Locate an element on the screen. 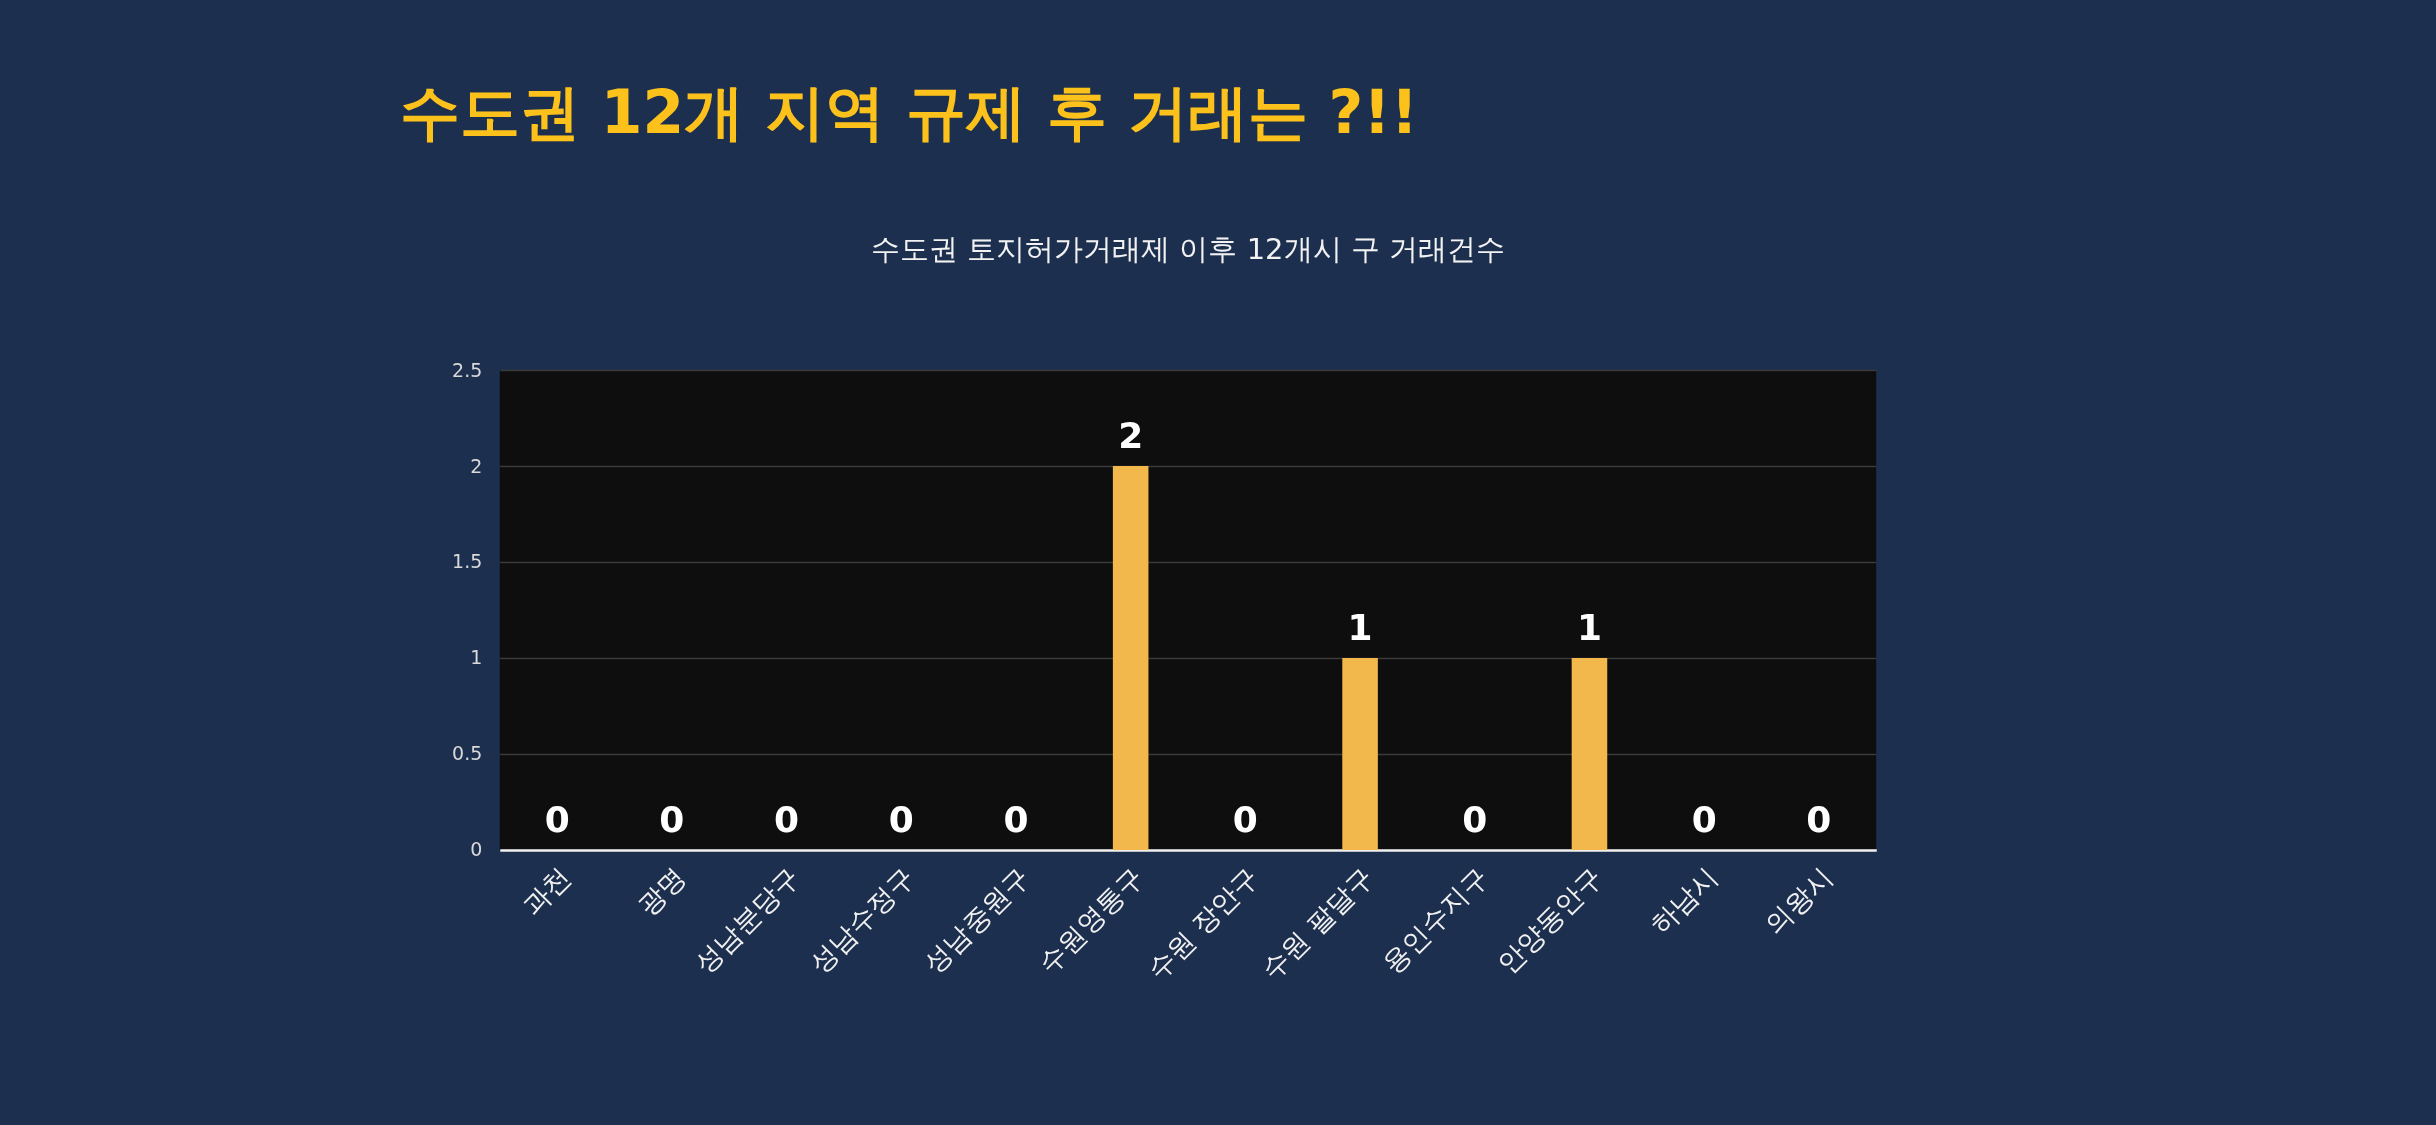  y-tick-label: 2 is located at coordinates (476, 465).